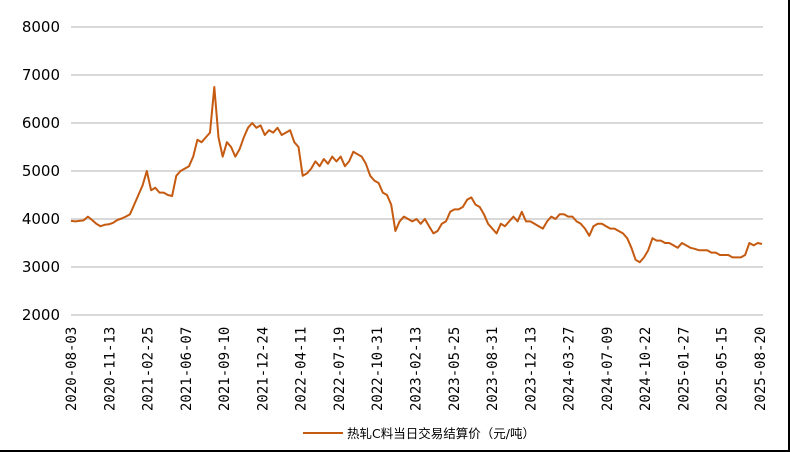 Image resolution: width=790 pixels, height=452 pixels. What do you see at coordinates (41, 267) in the screenshot?
I see `y-tick-label: 3000` at bounding box center [41, 267].